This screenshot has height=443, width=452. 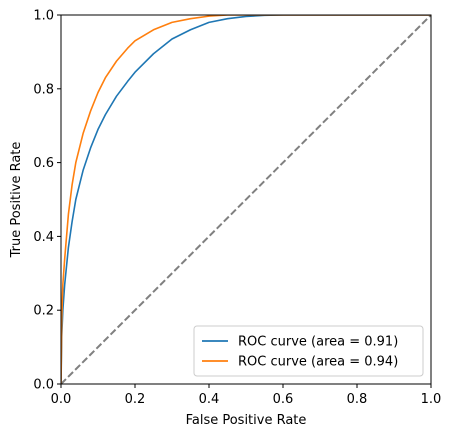 I want to click on x-tick-label: 1.0, so click(x=431, y=399).